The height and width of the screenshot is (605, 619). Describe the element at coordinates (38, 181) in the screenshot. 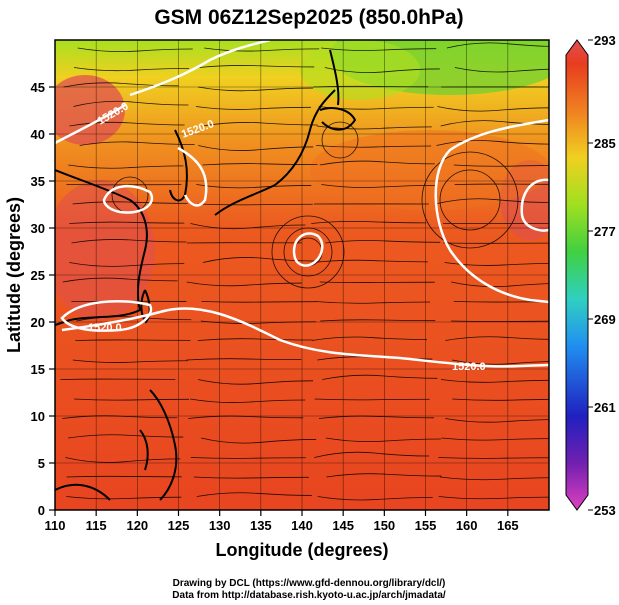

I see `y-tick-label: 35` at that location.